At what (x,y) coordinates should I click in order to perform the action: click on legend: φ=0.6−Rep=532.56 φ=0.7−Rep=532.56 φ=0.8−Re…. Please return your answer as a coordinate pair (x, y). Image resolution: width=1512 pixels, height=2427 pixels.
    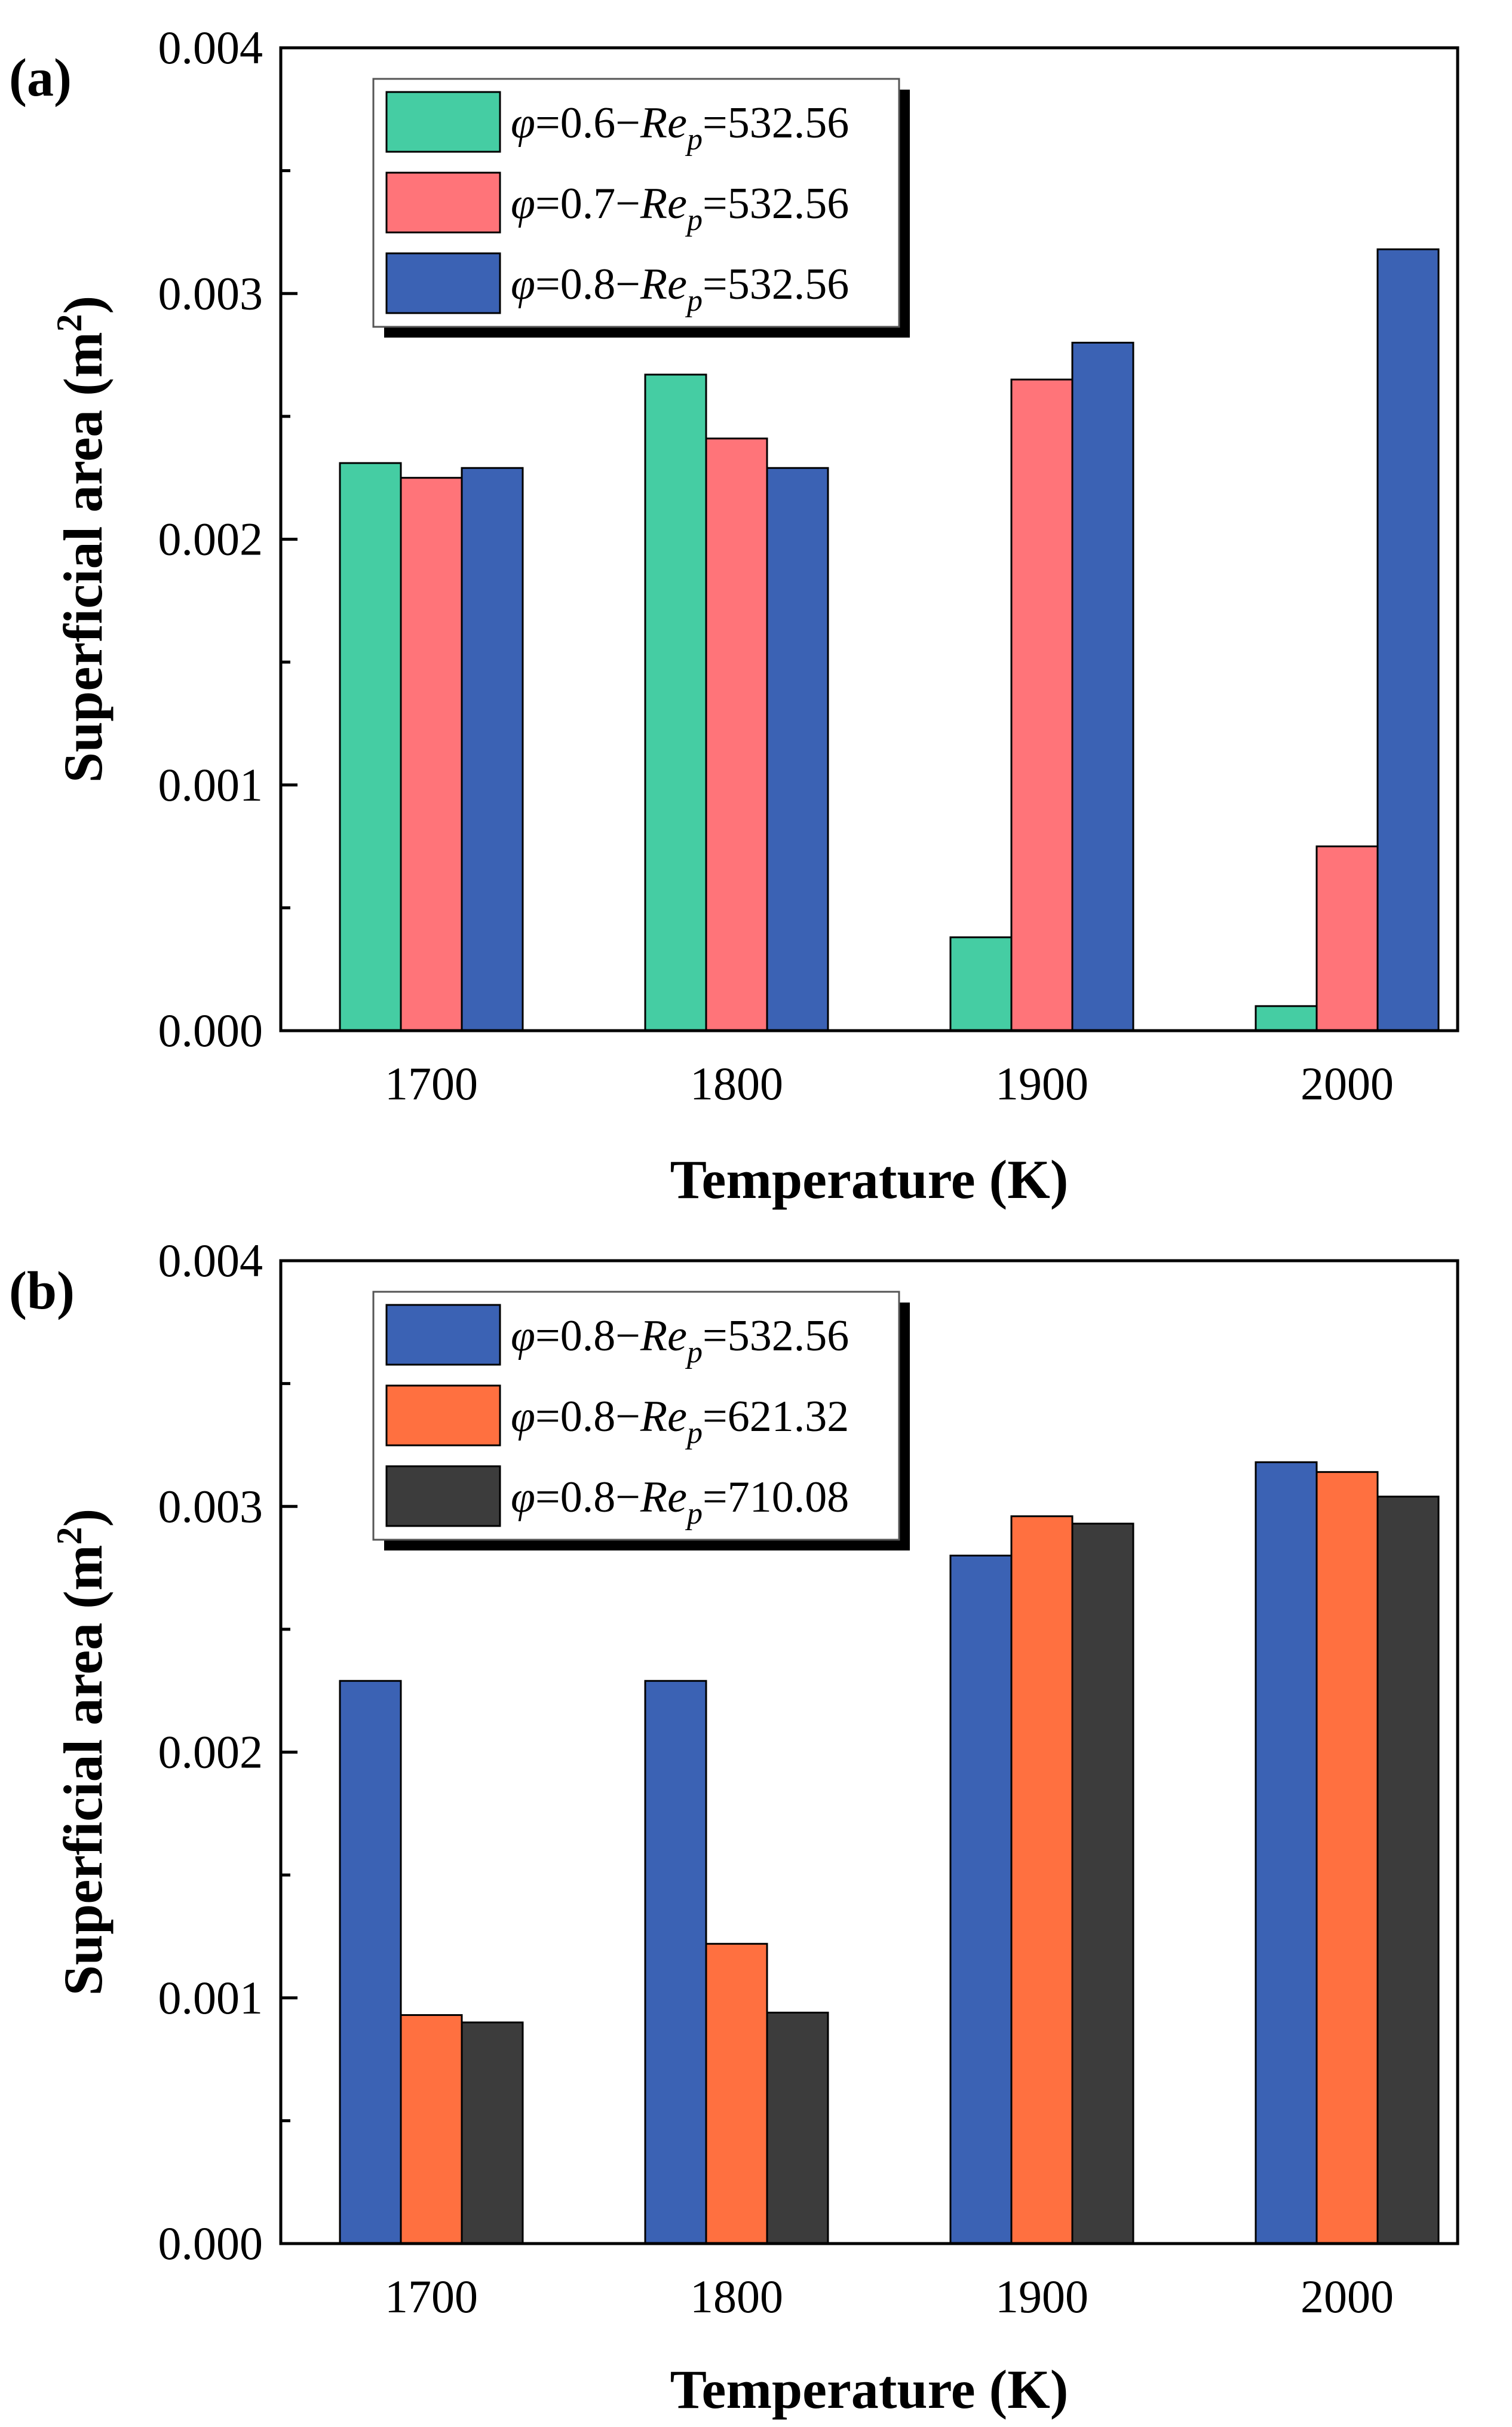
    Looking at the image, I should click on (636, 203).